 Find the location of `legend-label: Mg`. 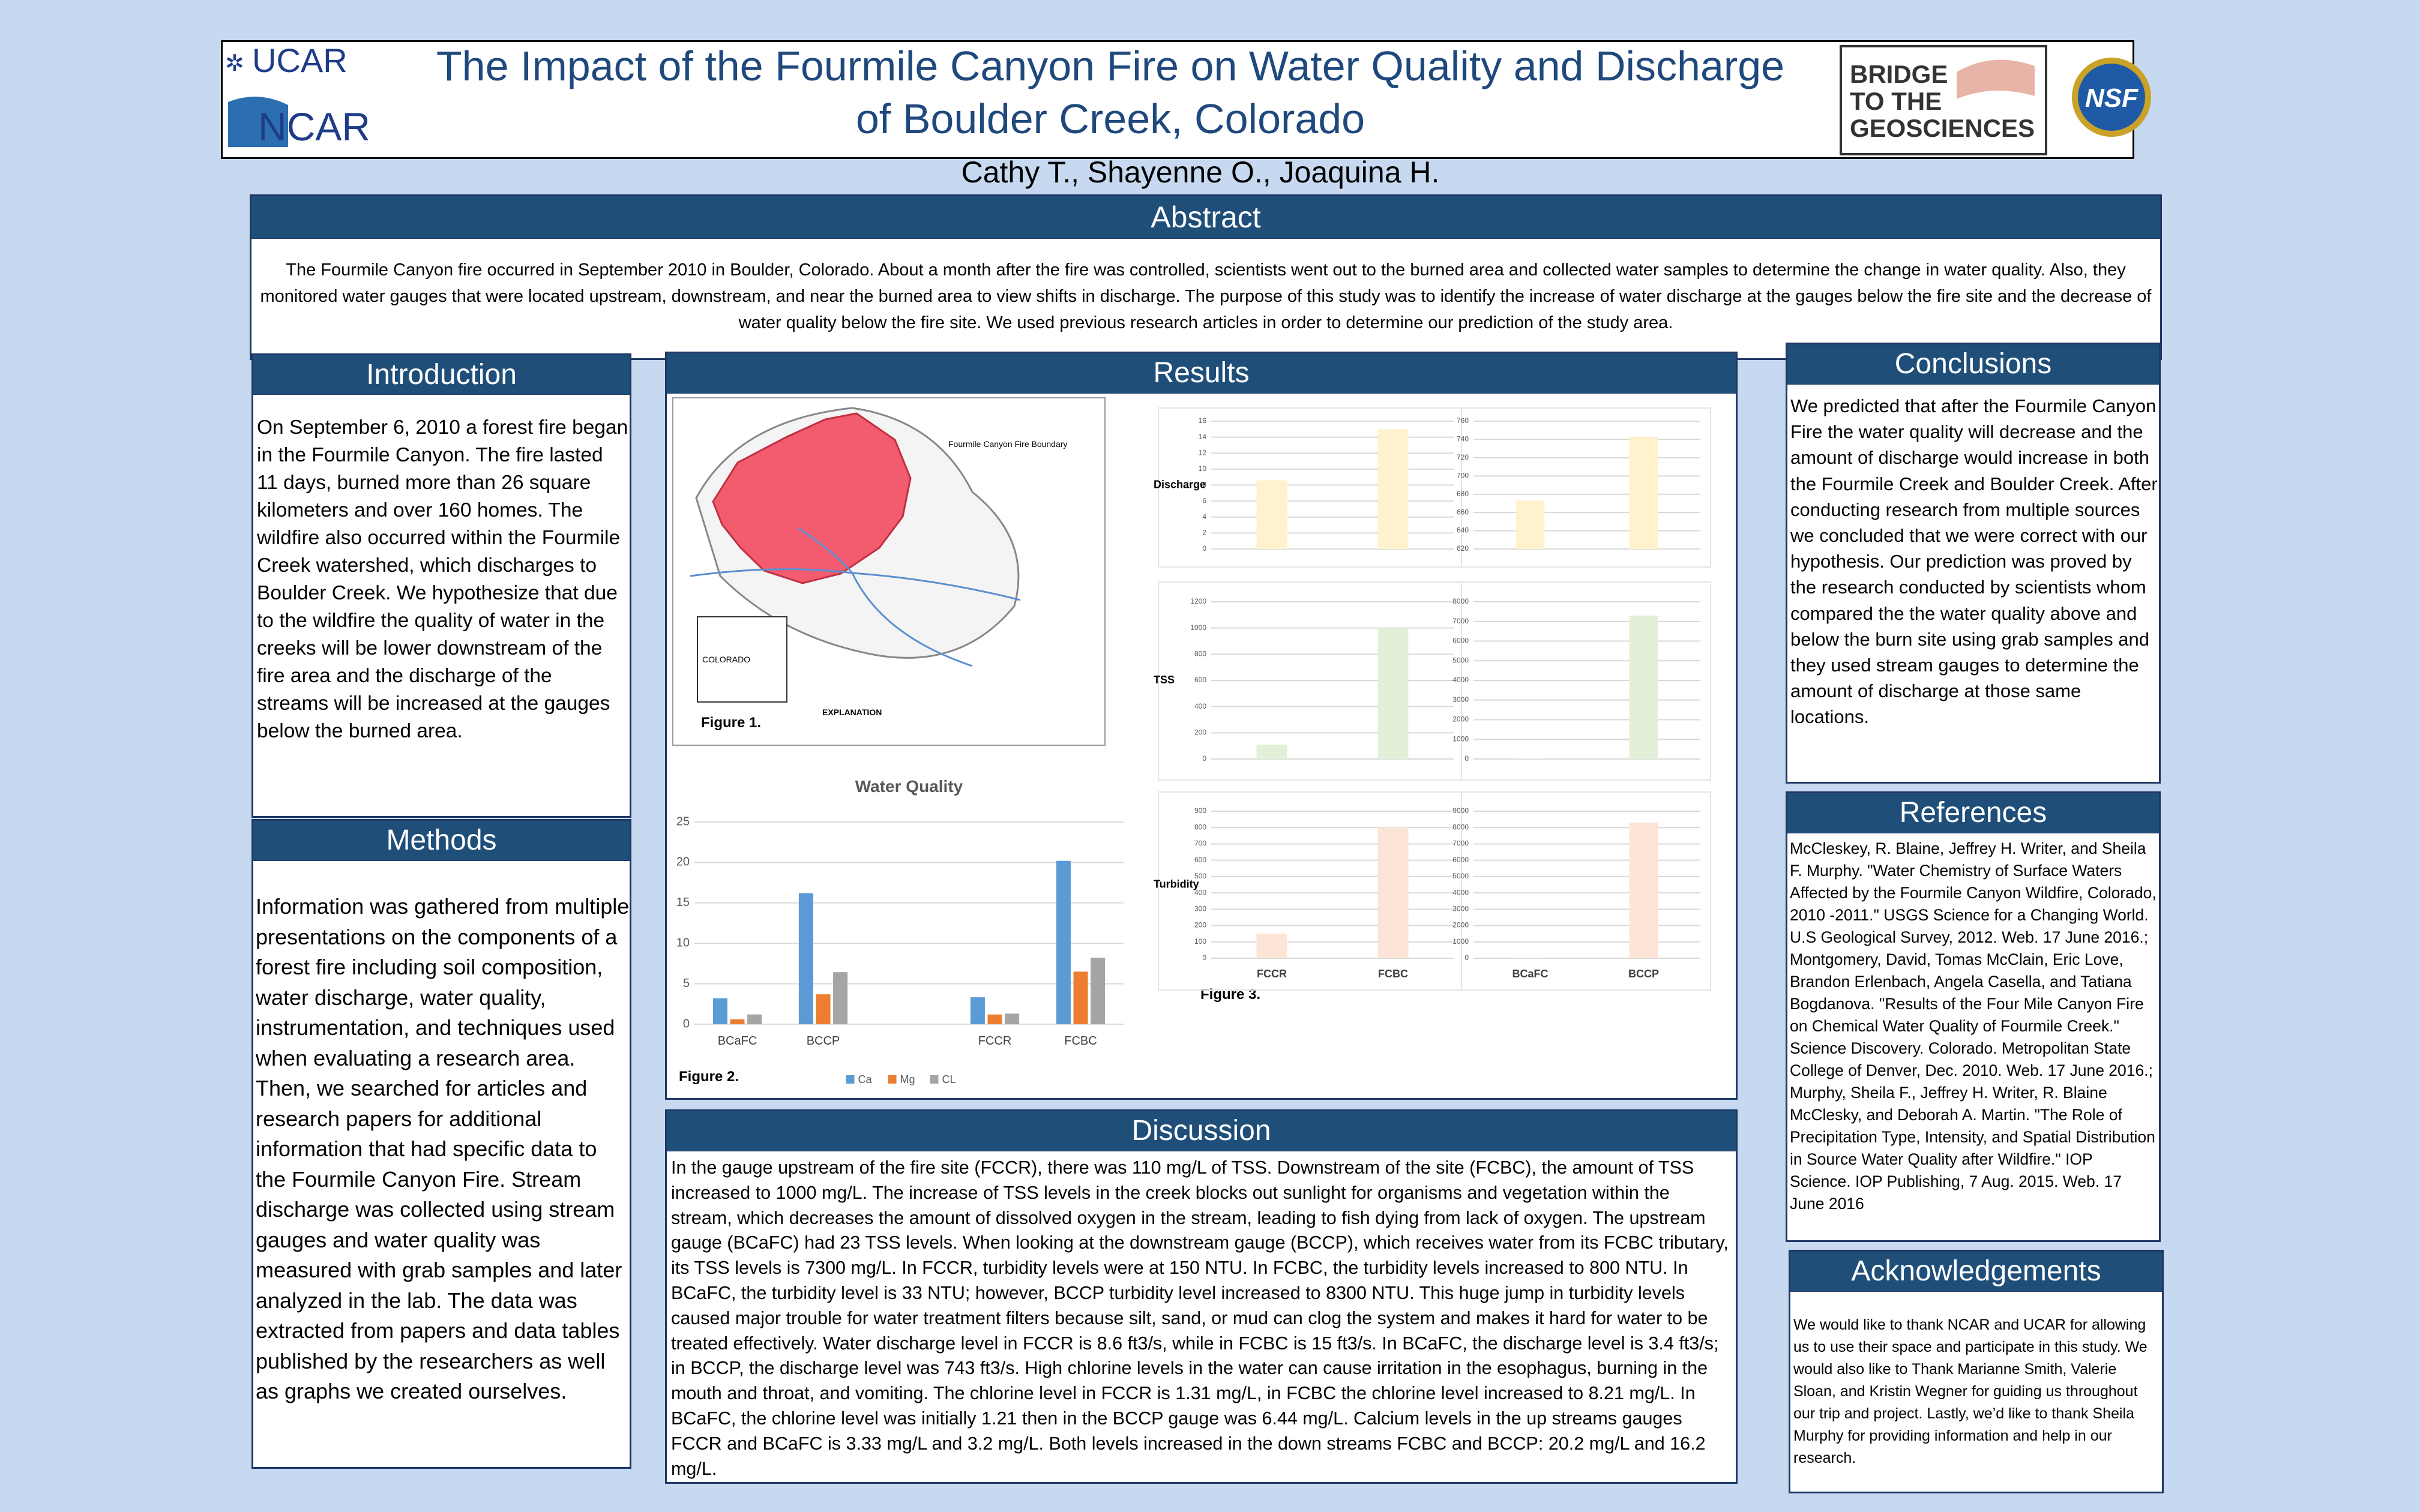

legend-label: Mg is located at coordinates (907, 1079).